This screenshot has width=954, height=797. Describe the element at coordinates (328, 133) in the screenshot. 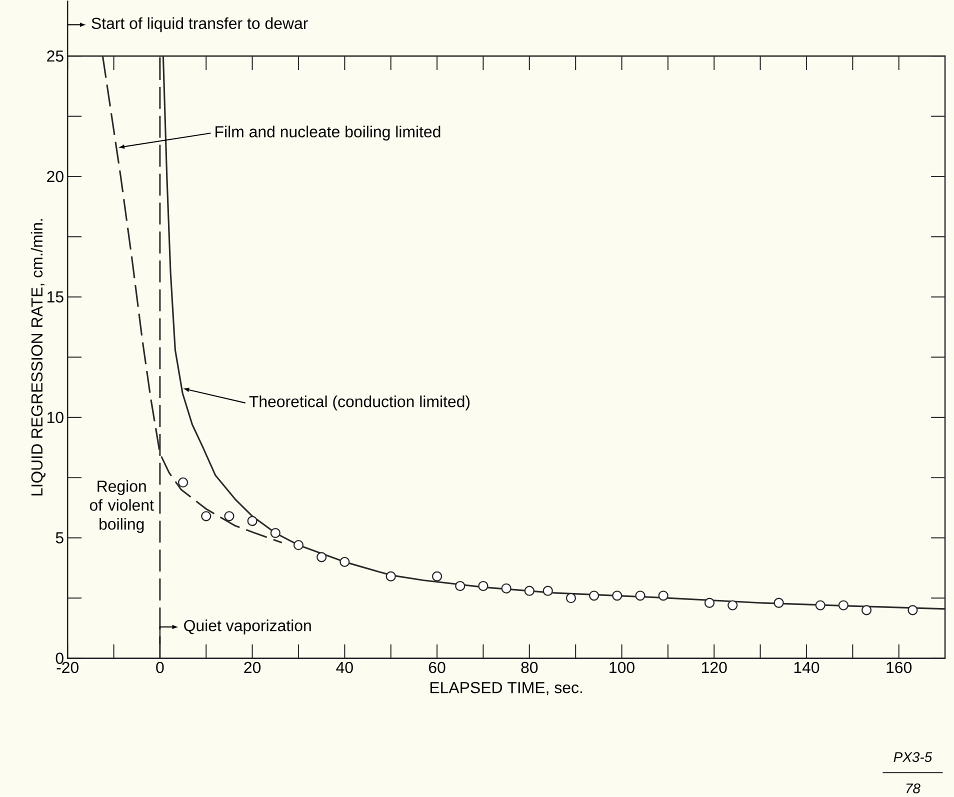

I see `annotation: Film and nucleate boiling limited` at that location.